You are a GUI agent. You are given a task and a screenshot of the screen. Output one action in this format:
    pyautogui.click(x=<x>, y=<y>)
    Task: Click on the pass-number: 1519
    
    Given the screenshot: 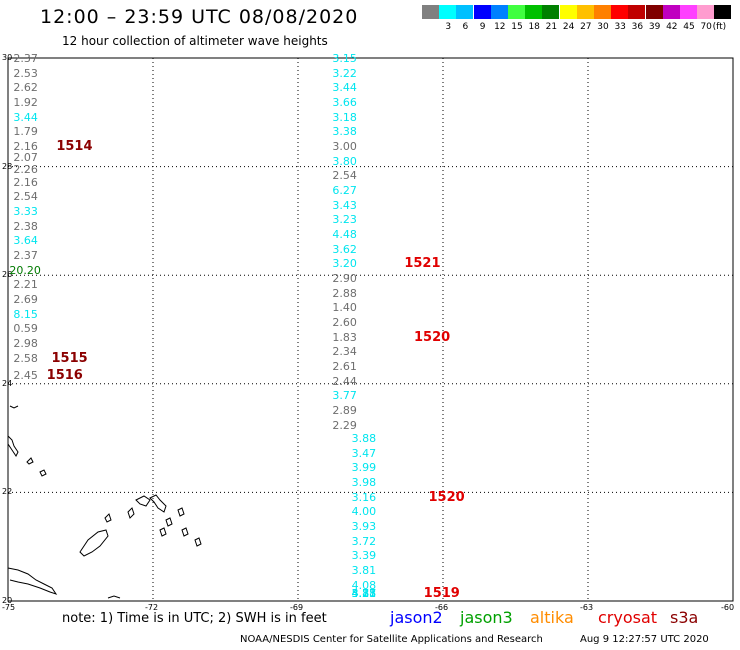 What is the action you would take?
    pyautogui.click(x=441, y=593)
    